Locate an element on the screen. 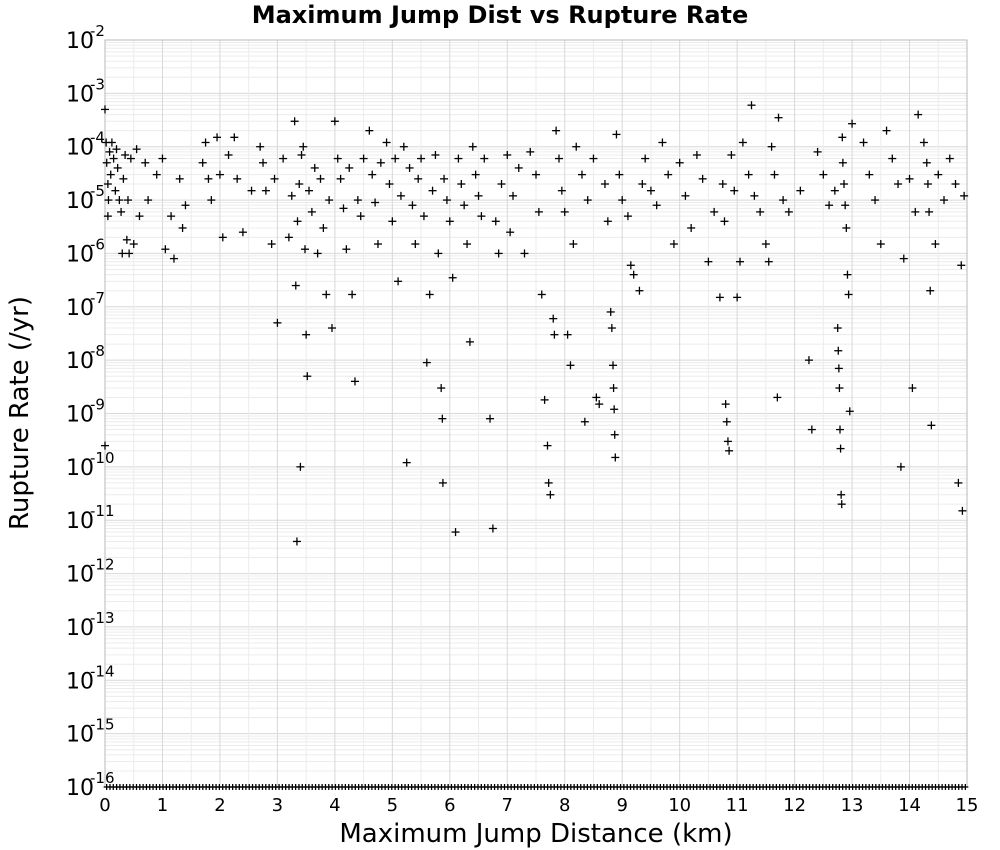 Image resolution: width=1000 pixels, height=850 pixels. y-tick-exponent: -12 is located at coordinates (102, 565).